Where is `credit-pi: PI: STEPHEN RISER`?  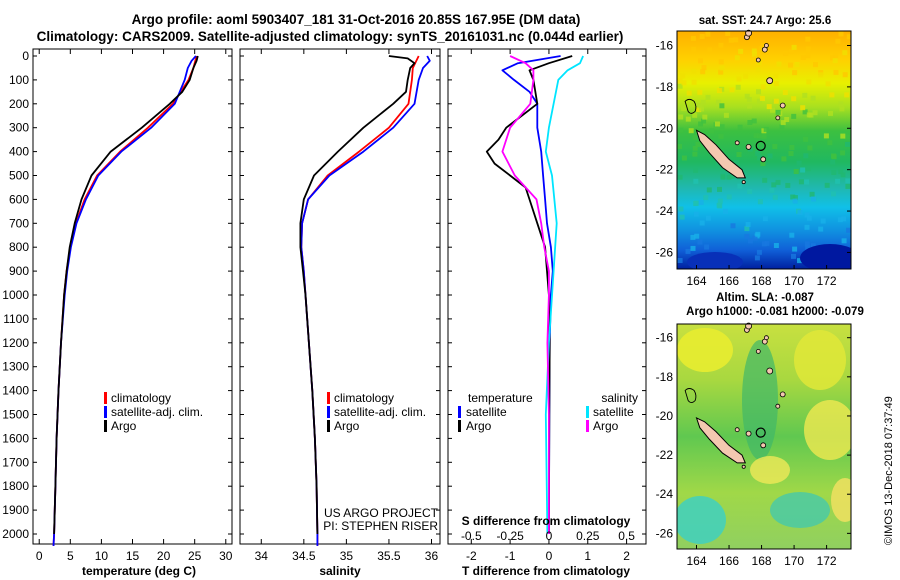 credit-pi: PI: STEPHEN RISER is located at coordinates (380, 526).